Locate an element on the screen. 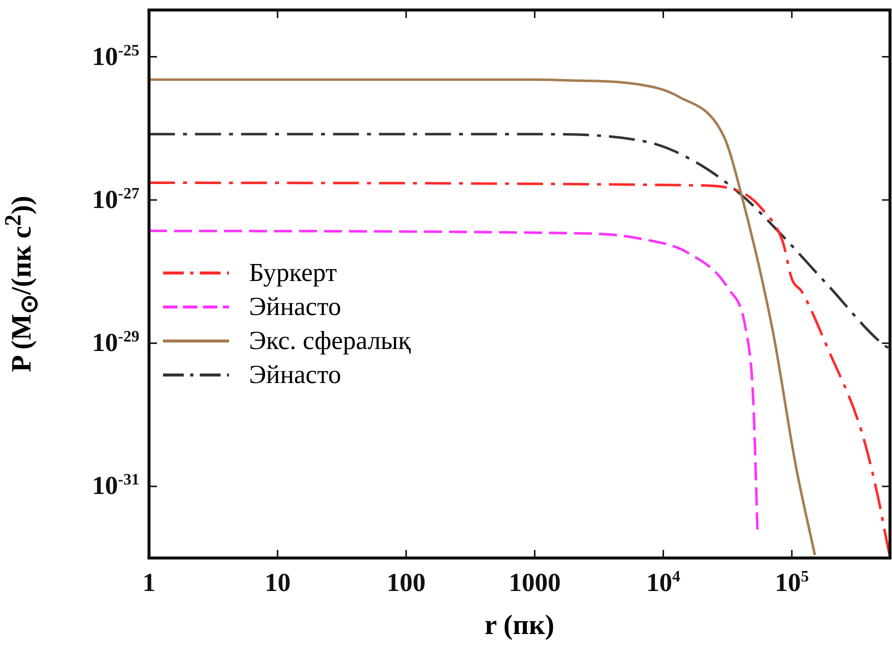 This screenshot has width=892, height=664. y-tick-label: 10$^{-25}$ is located at coordinates (116, 57).